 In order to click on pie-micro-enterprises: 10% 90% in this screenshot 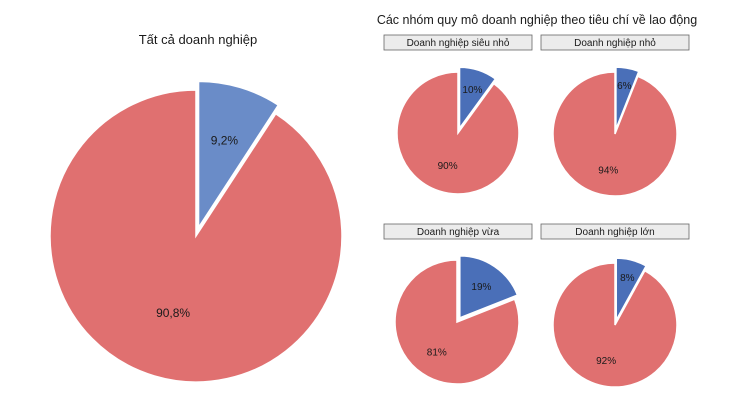, I will do `click(458, 130)`.